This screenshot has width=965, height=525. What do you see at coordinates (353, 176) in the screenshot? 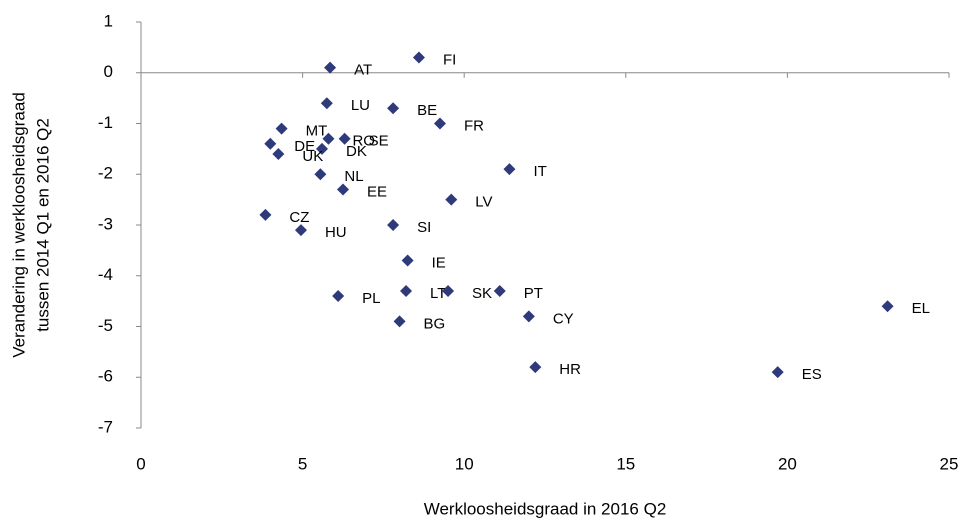
I see `point-label: NL` at bounding box center [353, 176].